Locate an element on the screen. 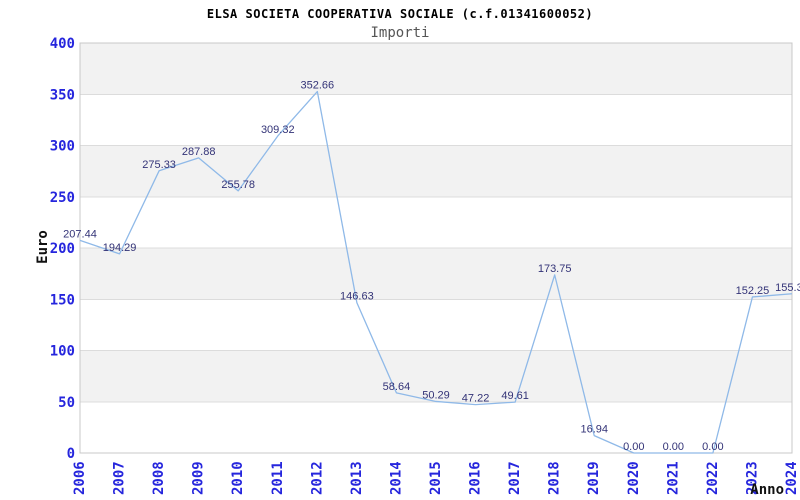 Image resolution: width=800 pixels, height=500 pixels. y-tick-label: 350 is located at coordinates (62, 95).